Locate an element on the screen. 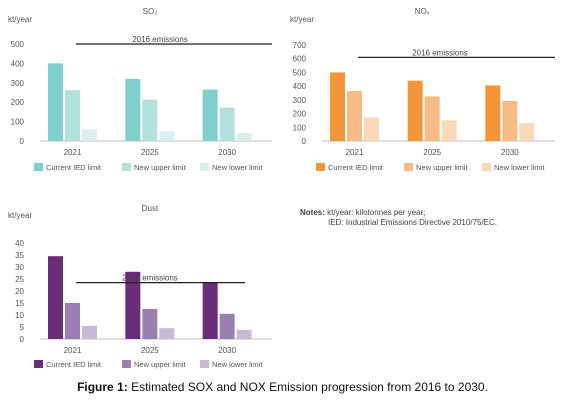 Image resolution: width=565 pixels, height=405 pixels. y-tick-label: 30 is located at coordinates (19, 267).